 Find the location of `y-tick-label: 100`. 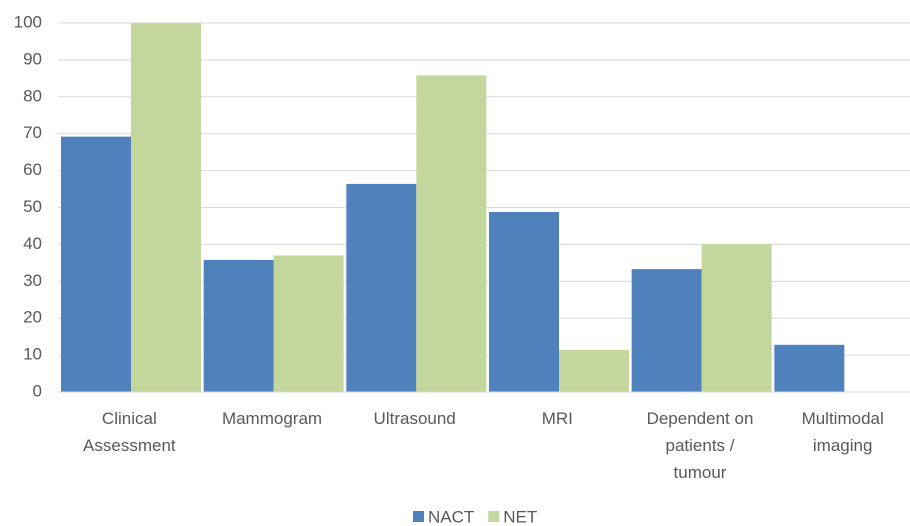

y-tick-label: 100 is located at coordinates (28, 21).